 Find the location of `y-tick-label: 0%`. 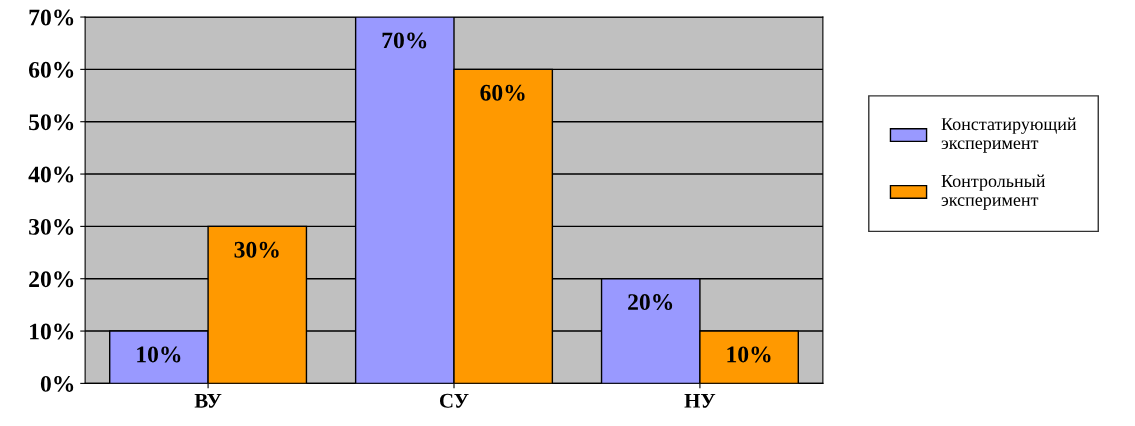

y-tick-label: 0% is located at coordinates (57, 383).